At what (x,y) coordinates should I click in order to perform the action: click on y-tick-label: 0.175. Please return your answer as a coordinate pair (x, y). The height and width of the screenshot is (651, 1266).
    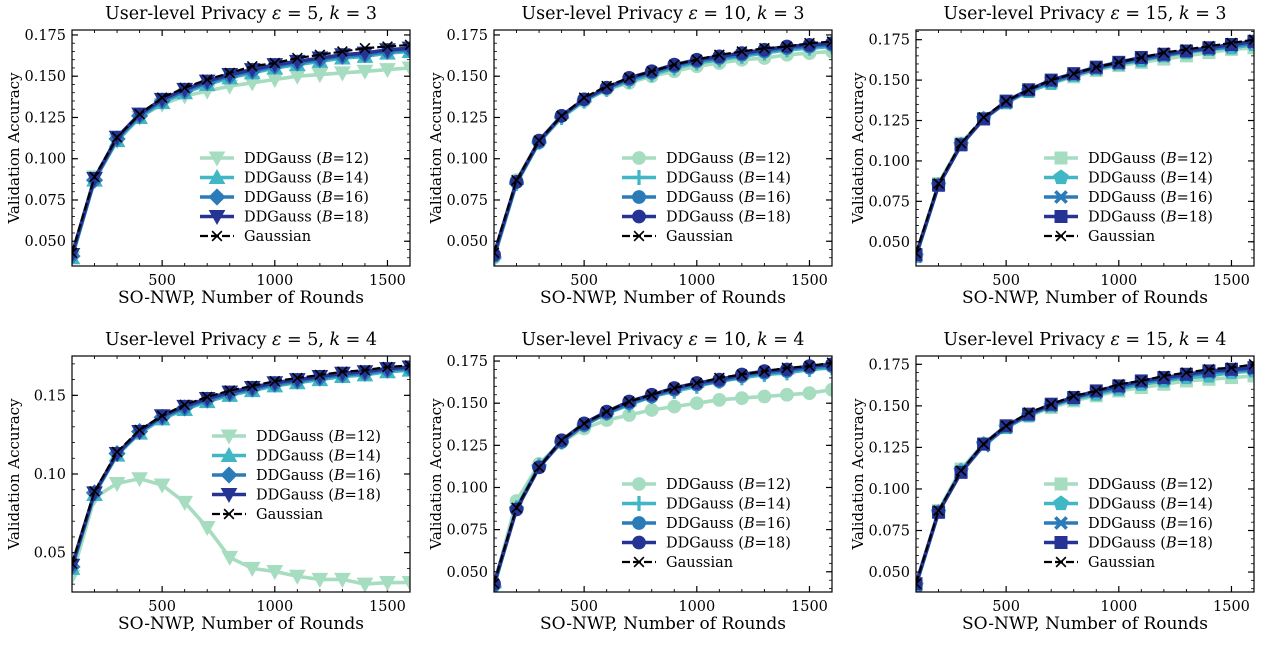
    Looking at the image, I should click on (45, 36).